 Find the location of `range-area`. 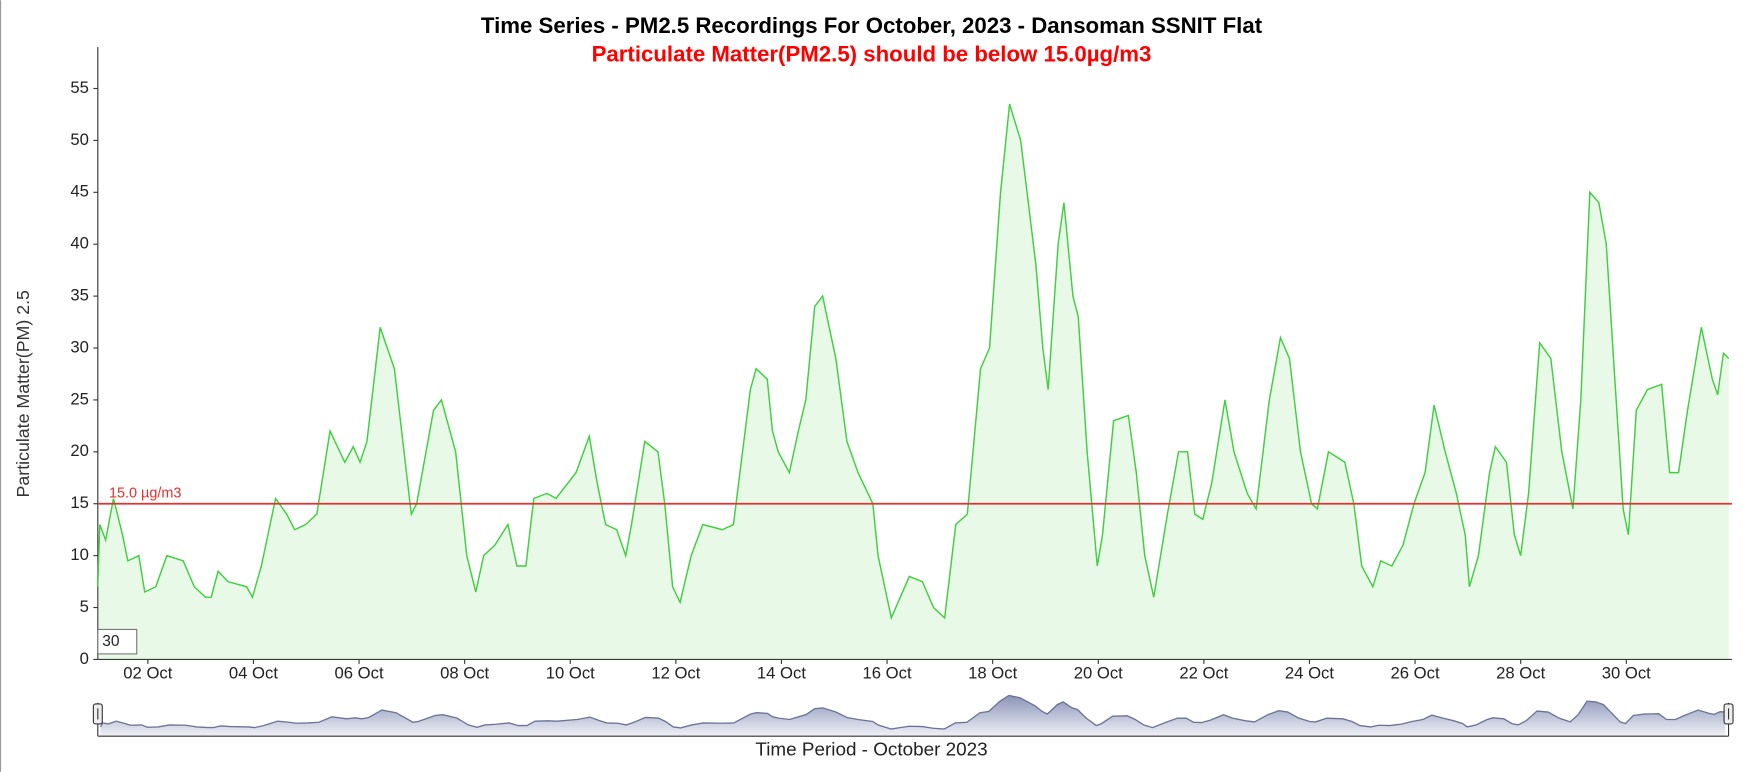

range-area is located at coordinates (913, 716).